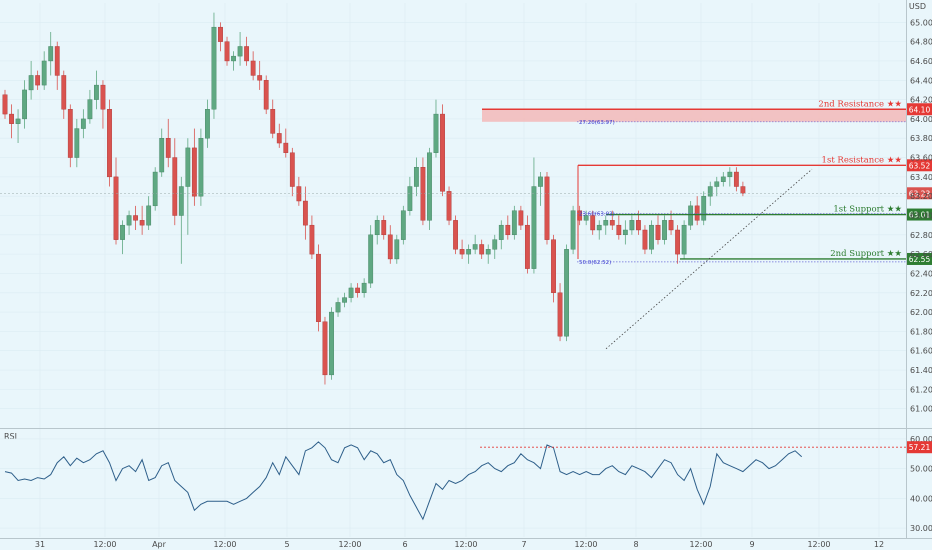  I want to click on level-tag-text: 63.52, so click(920, 165).